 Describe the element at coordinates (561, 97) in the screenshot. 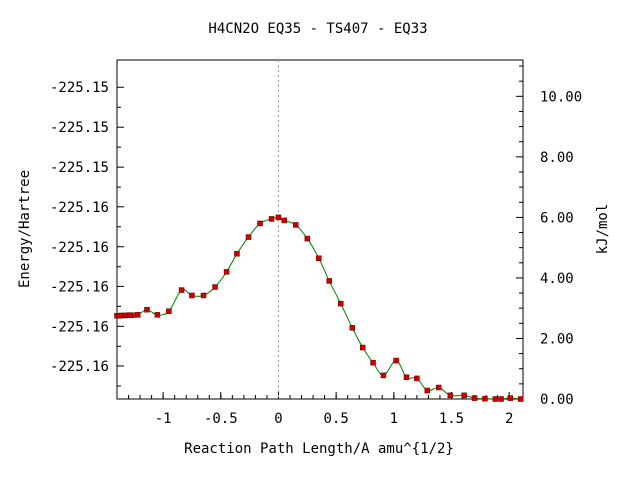

I see `right-tick-label: 10.00` at that location.